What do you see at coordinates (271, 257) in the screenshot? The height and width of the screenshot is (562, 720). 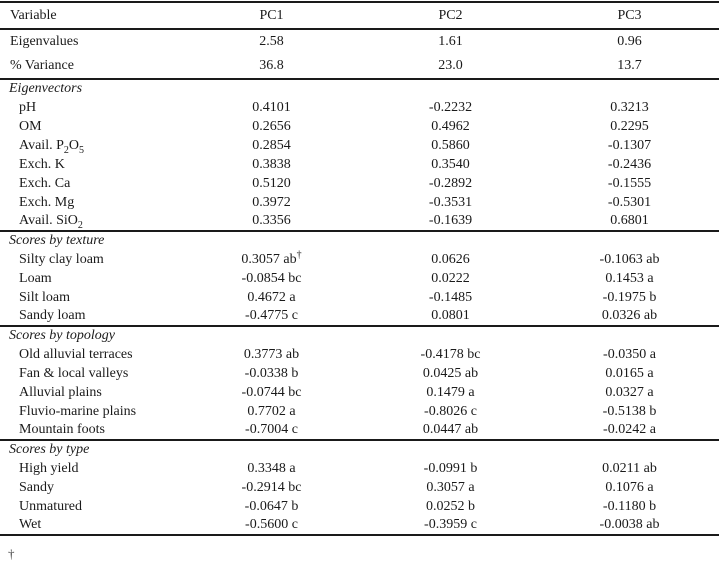 I see `pc1-value: 0.3057 ab†` at bounding box center [271, 257].